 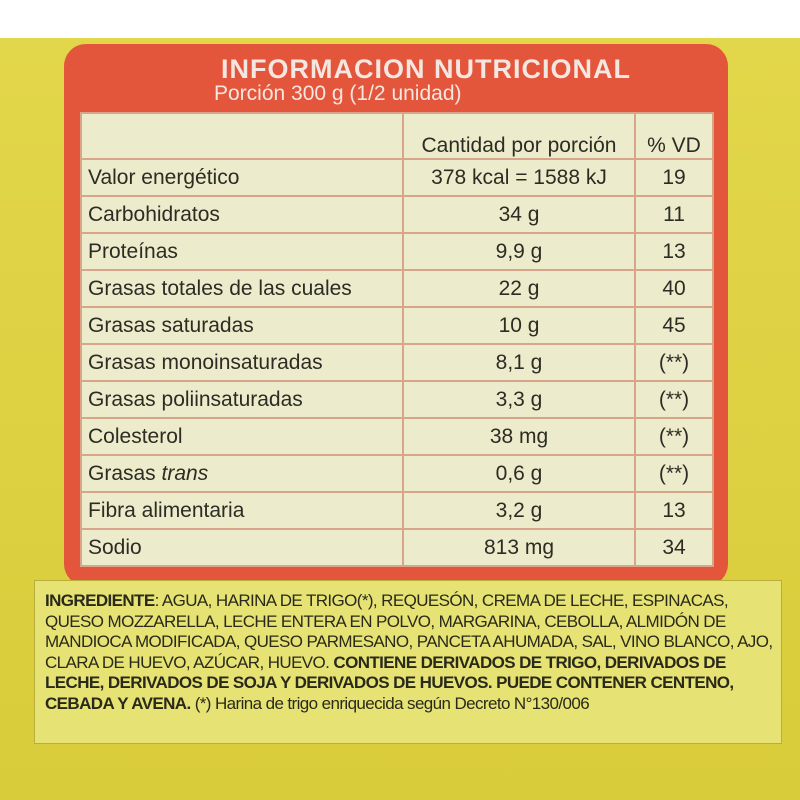 What do you see at coordinates (100, 600) in the screenshot?
I see `ingredients-heading: INGREDIENTE` at bounding box center [100, 600].